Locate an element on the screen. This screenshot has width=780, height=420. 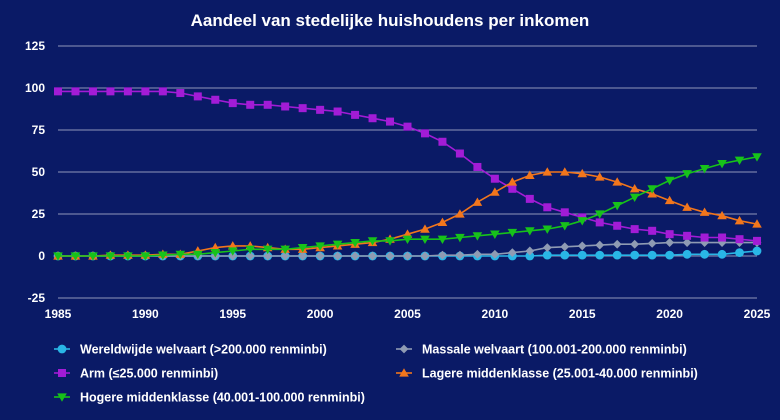
legend-label: Wereldwijde welvaart (>200.000 renminbi) is located at coordinates (203, 350).